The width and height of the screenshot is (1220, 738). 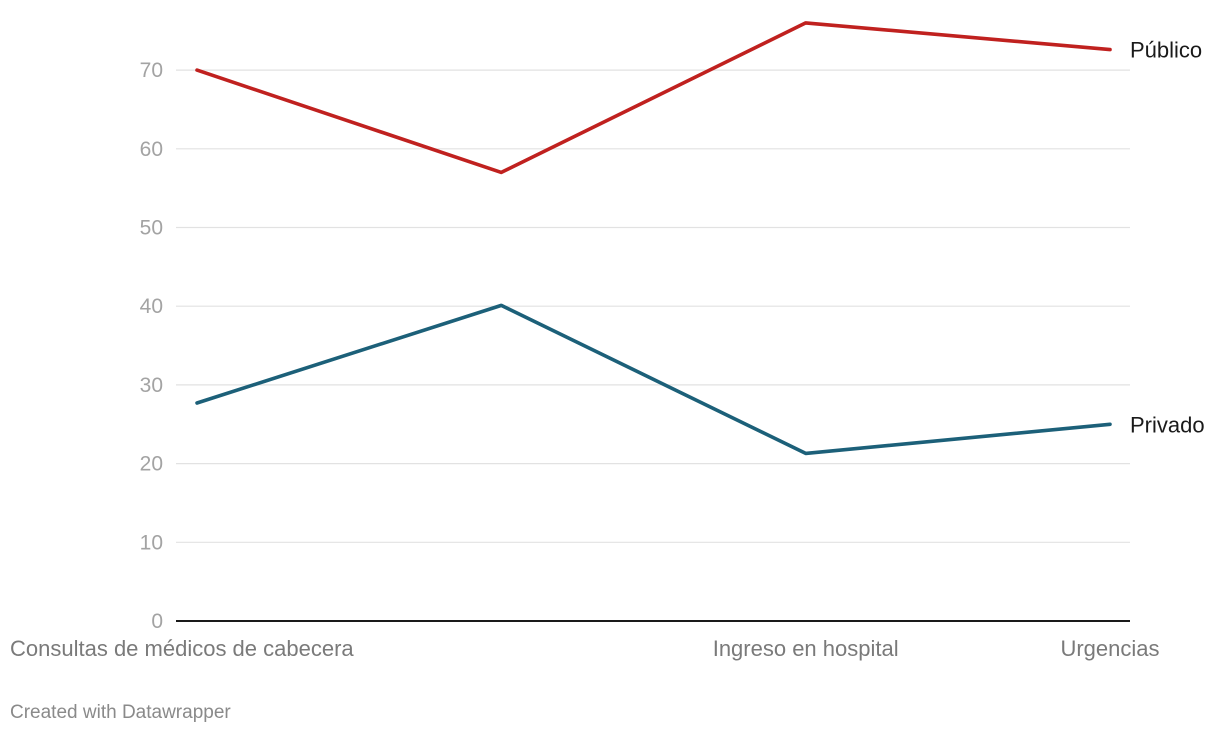 What do you see at coordinates (1166, 50) in the screenshot?
I see `series-label-publico: Público` at bounding box center [1166, 50].